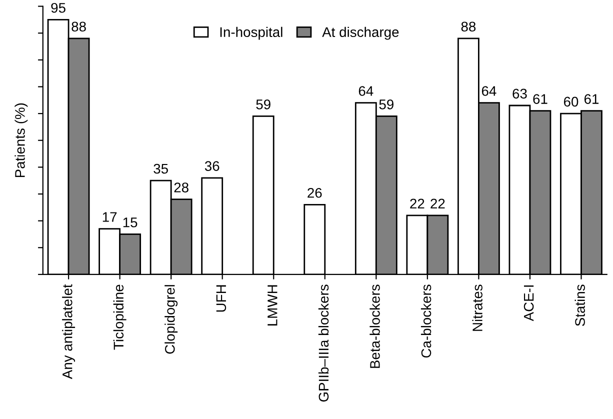 This screenshot has width=613, height=419. What do you see at coordinates (221, 298) in the screenshot?
I see `x-tick-label: UFH` at bounding box center [221, 298].